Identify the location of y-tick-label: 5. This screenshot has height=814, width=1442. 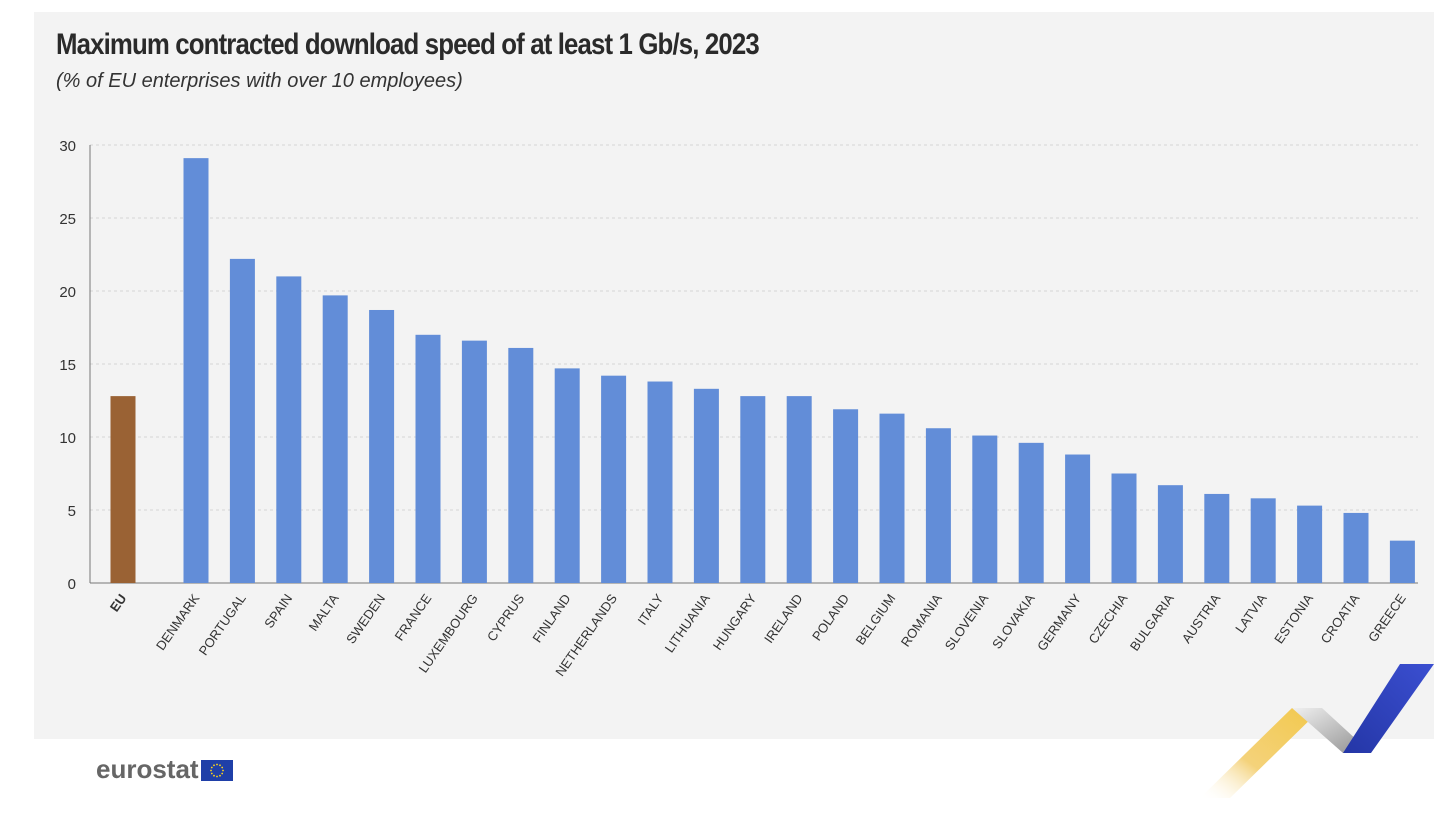
(72, 511).